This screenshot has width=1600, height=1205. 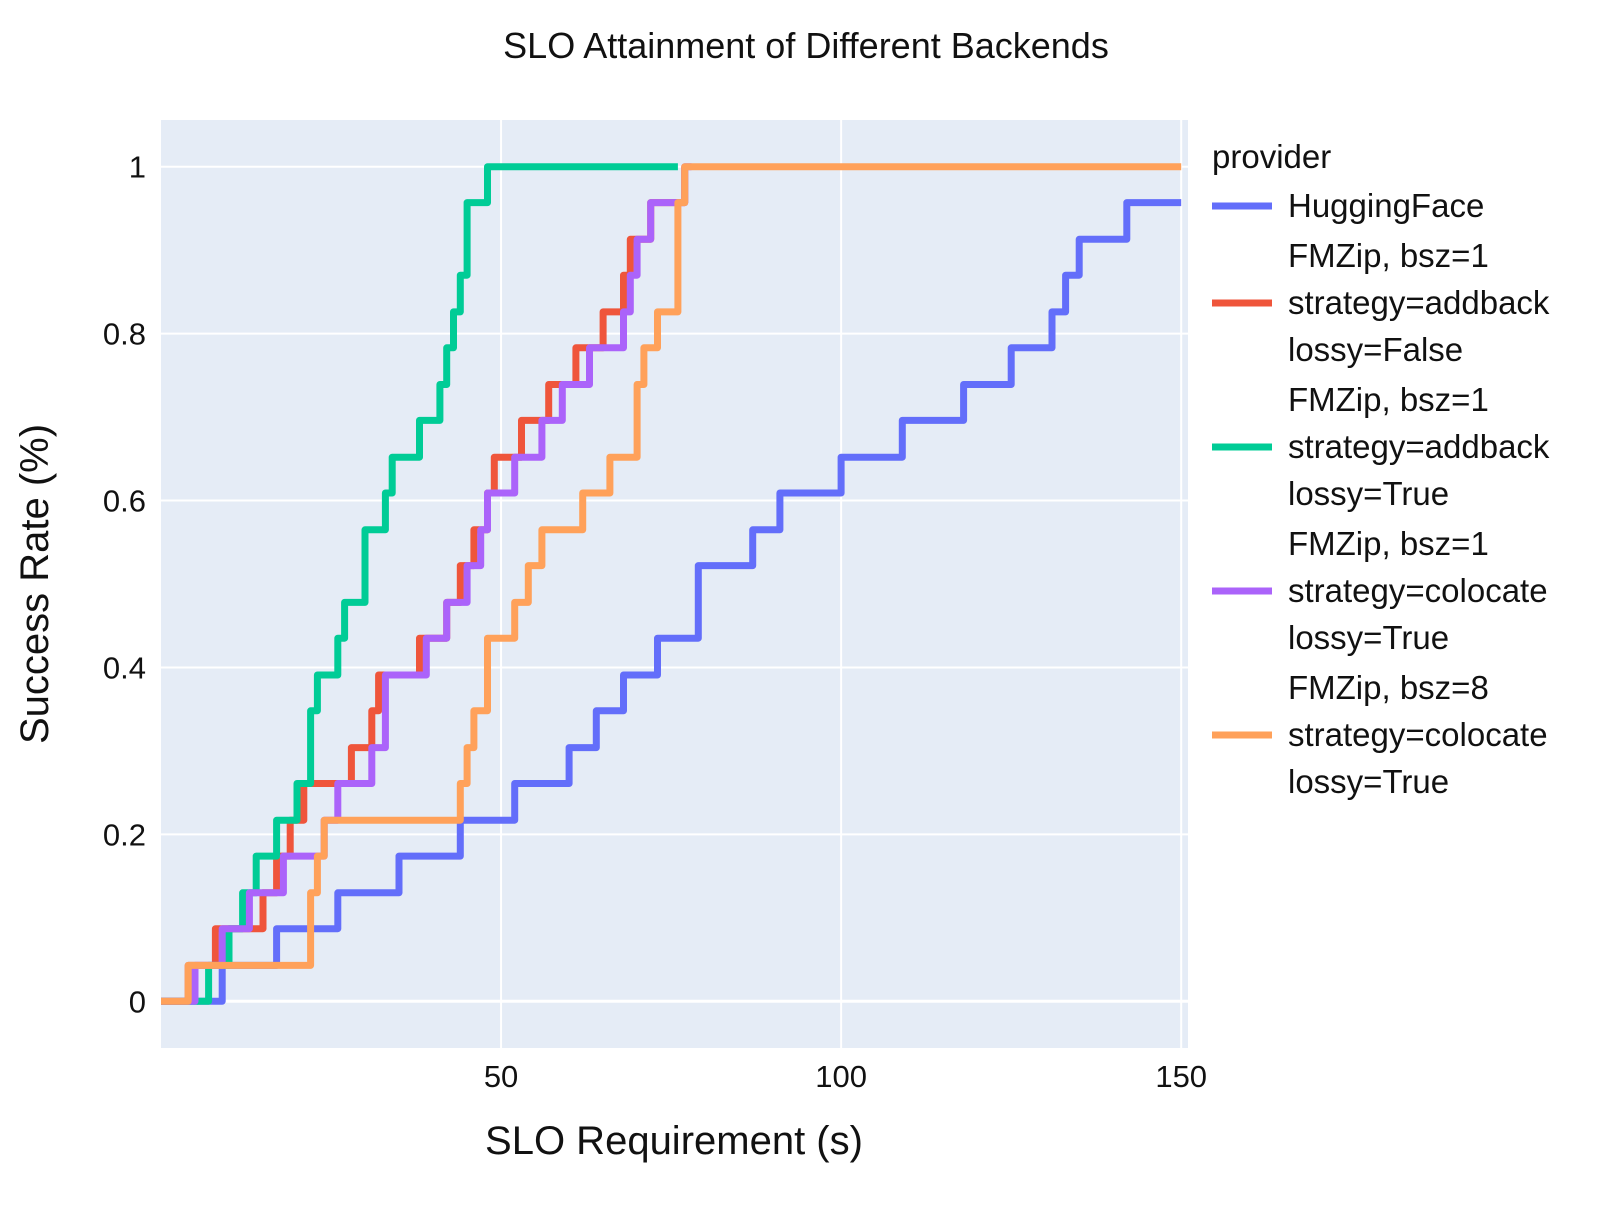 What do you see at coordinates (674, 1141) in the screenshot?
I see `x-axis-title: SLO Requirement (s)` at bounding box center [674, 1141].